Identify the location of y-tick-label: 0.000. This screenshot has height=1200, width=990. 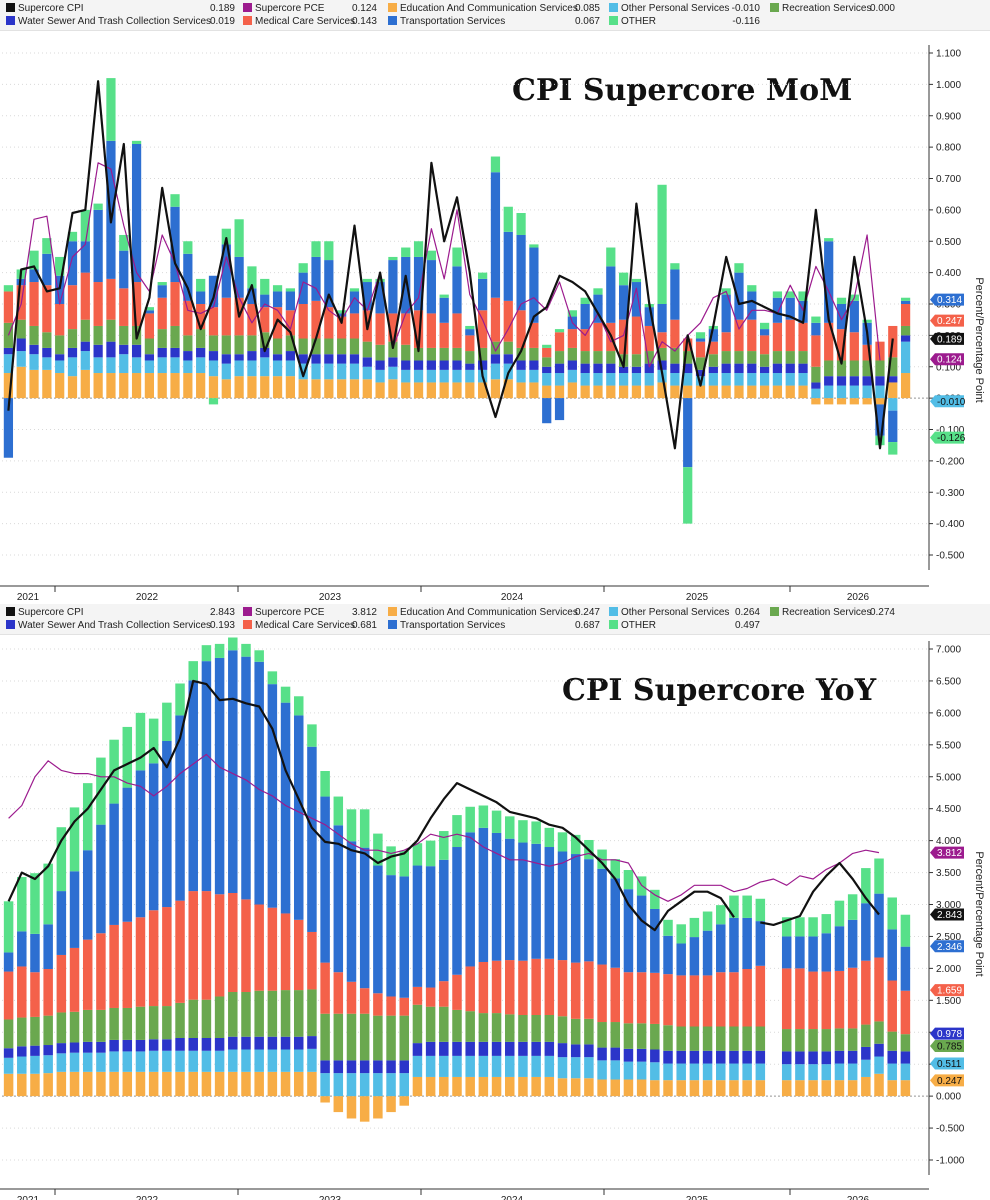
(948, 1097).